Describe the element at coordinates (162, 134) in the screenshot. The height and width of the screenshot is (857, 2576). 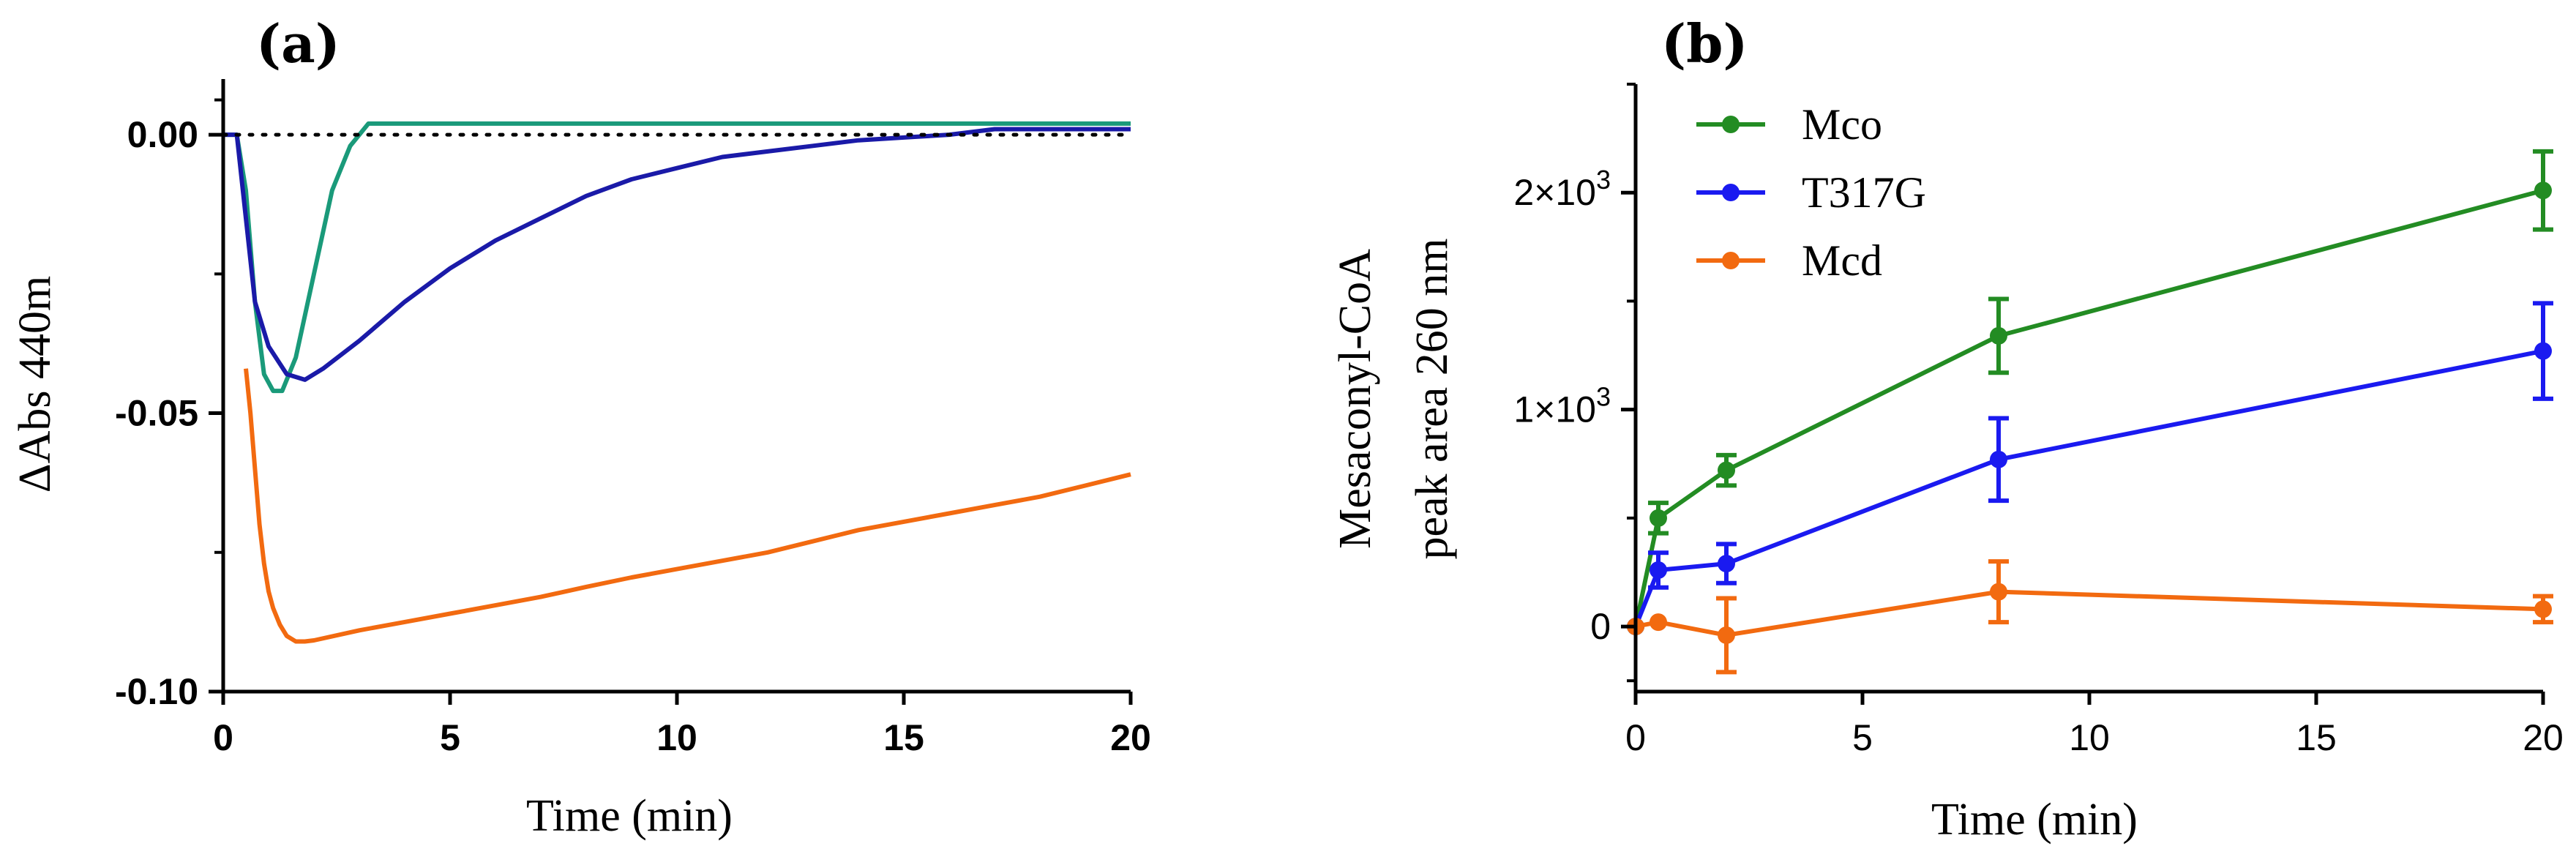
I see `panel-a-y-tick-label: 0.00` at that location.